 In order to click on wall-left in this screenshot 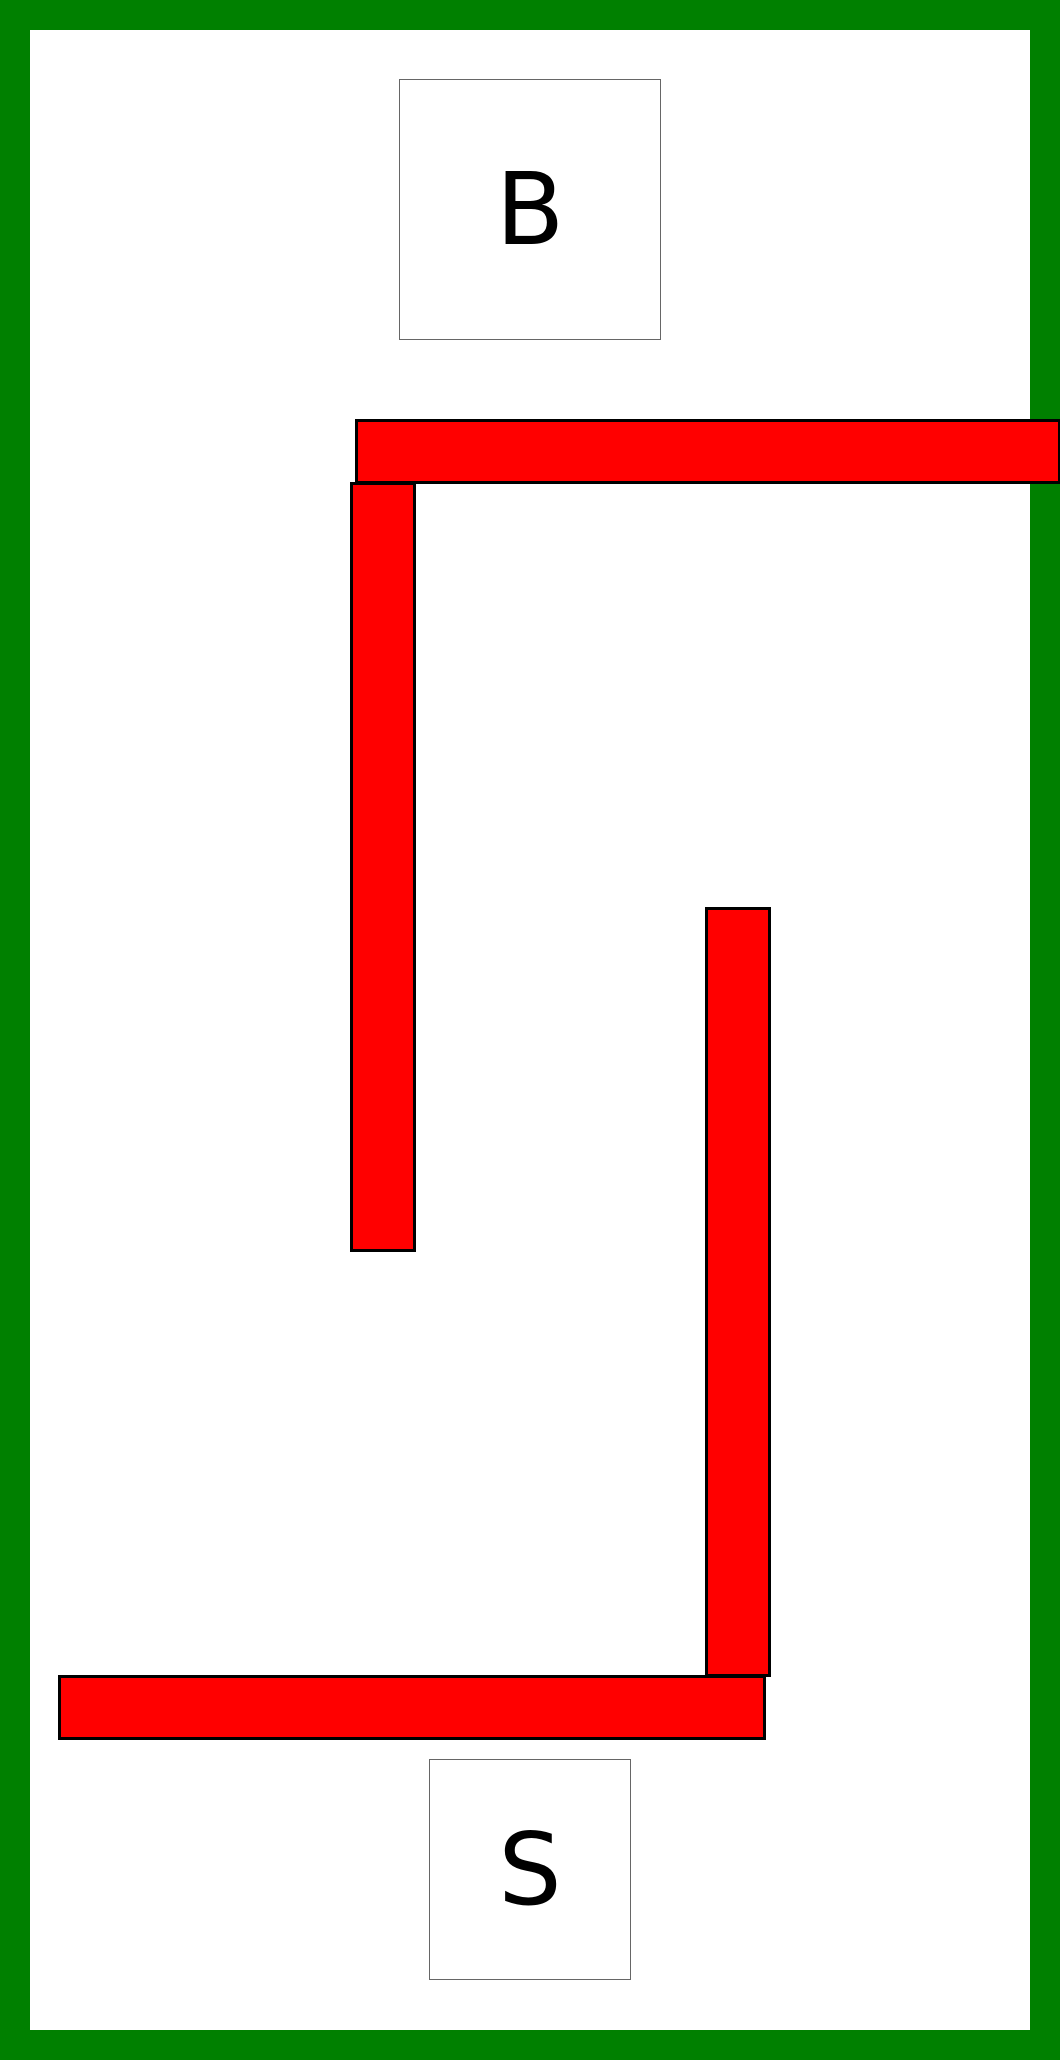, I will do `click(383, 867)`.